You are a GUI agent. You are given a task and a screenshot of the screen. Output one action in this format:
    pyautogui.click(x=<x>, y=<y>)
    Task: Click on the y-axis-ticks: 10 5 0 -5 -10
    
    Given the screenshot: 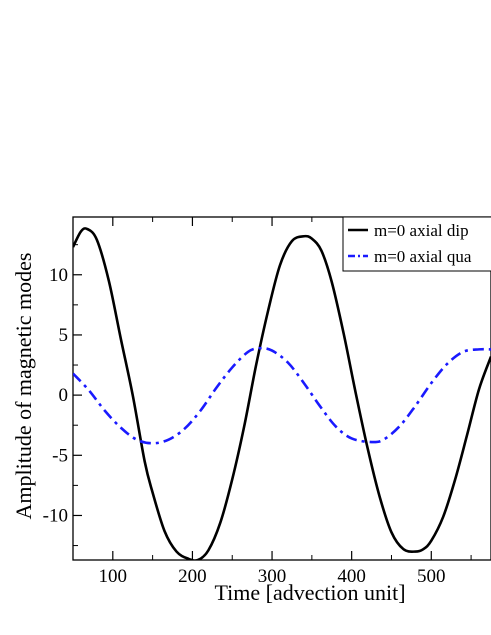 What is the action you would take?
    pyautogui.click(x=62, y=395)
    